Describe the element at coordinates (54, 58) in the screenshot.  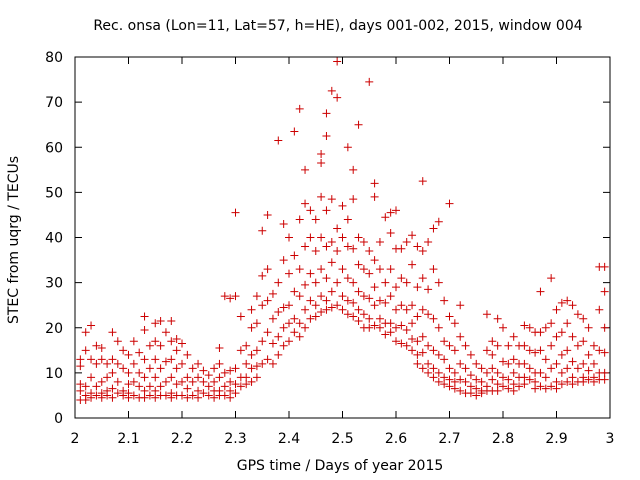
I see `y-tick-label: 80` at that location.